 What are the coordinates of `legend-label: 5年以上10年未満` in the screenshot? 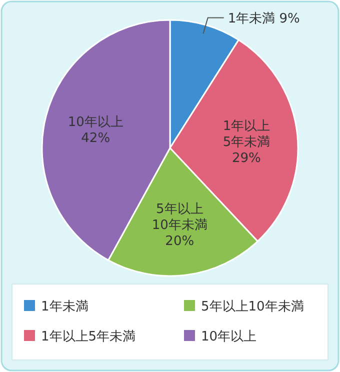 It's located at (252, 307).